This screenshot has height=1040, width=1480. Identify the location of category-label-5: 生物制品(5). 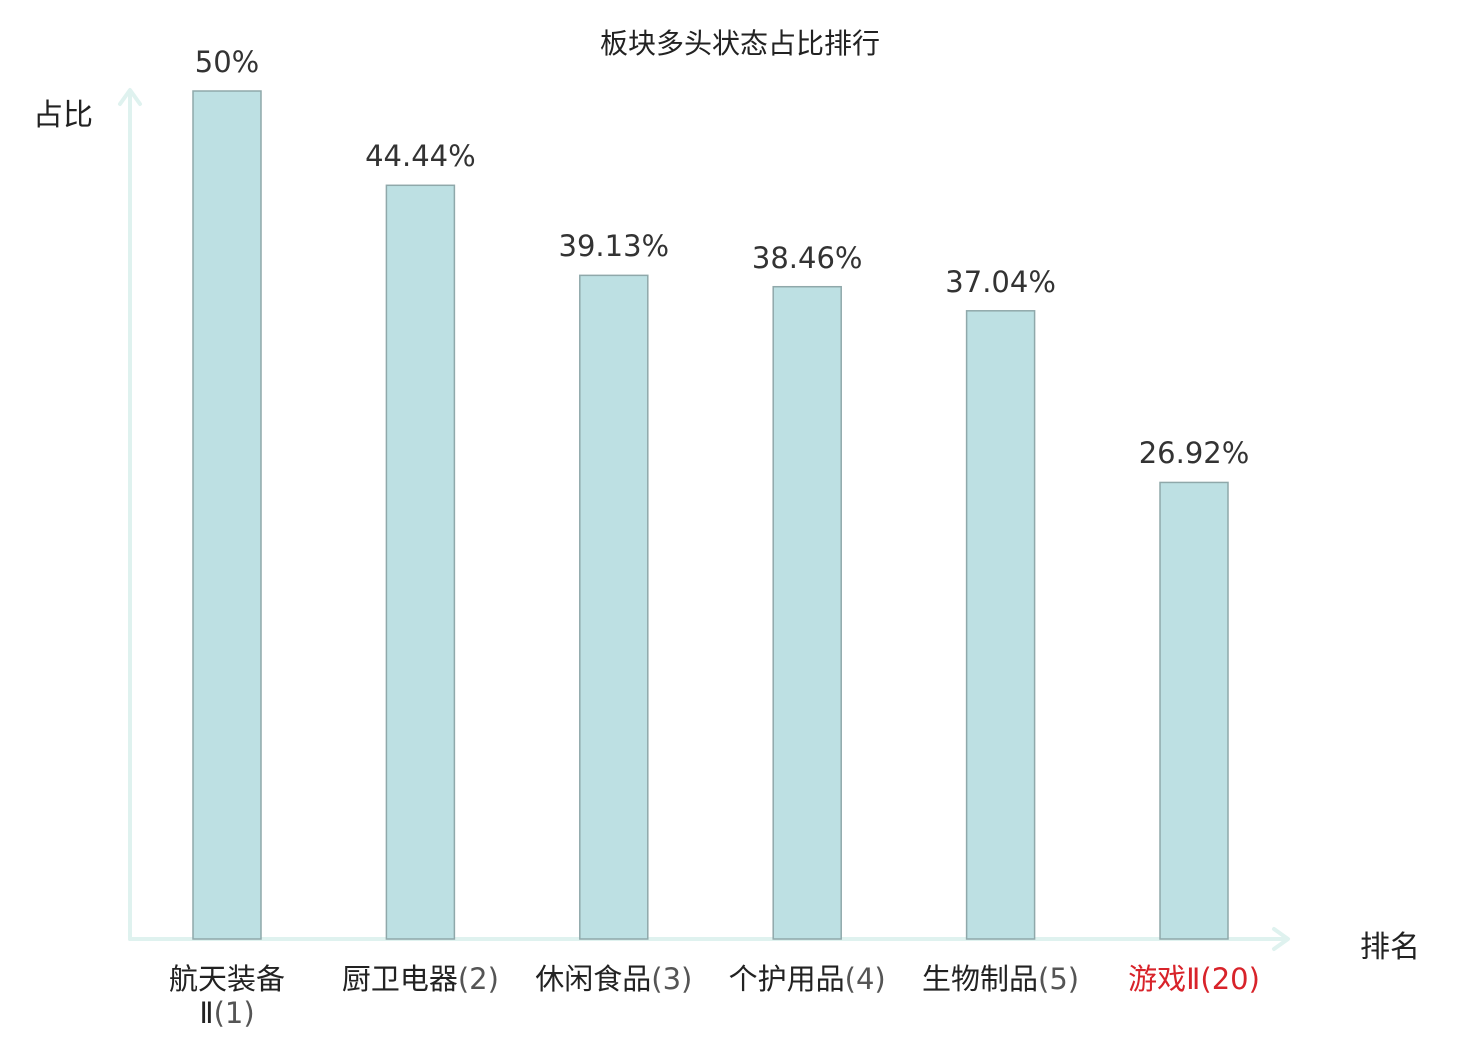
(1001, 979).